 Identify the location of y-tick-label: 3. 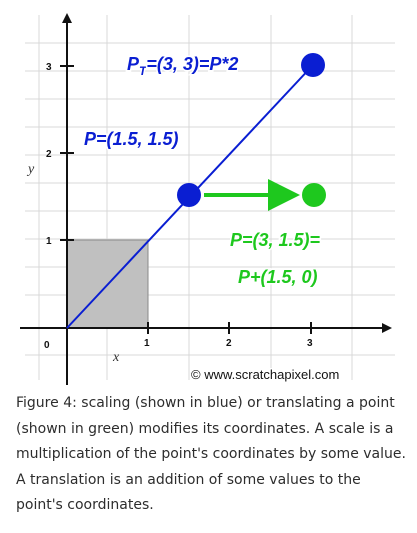
(49, 67).